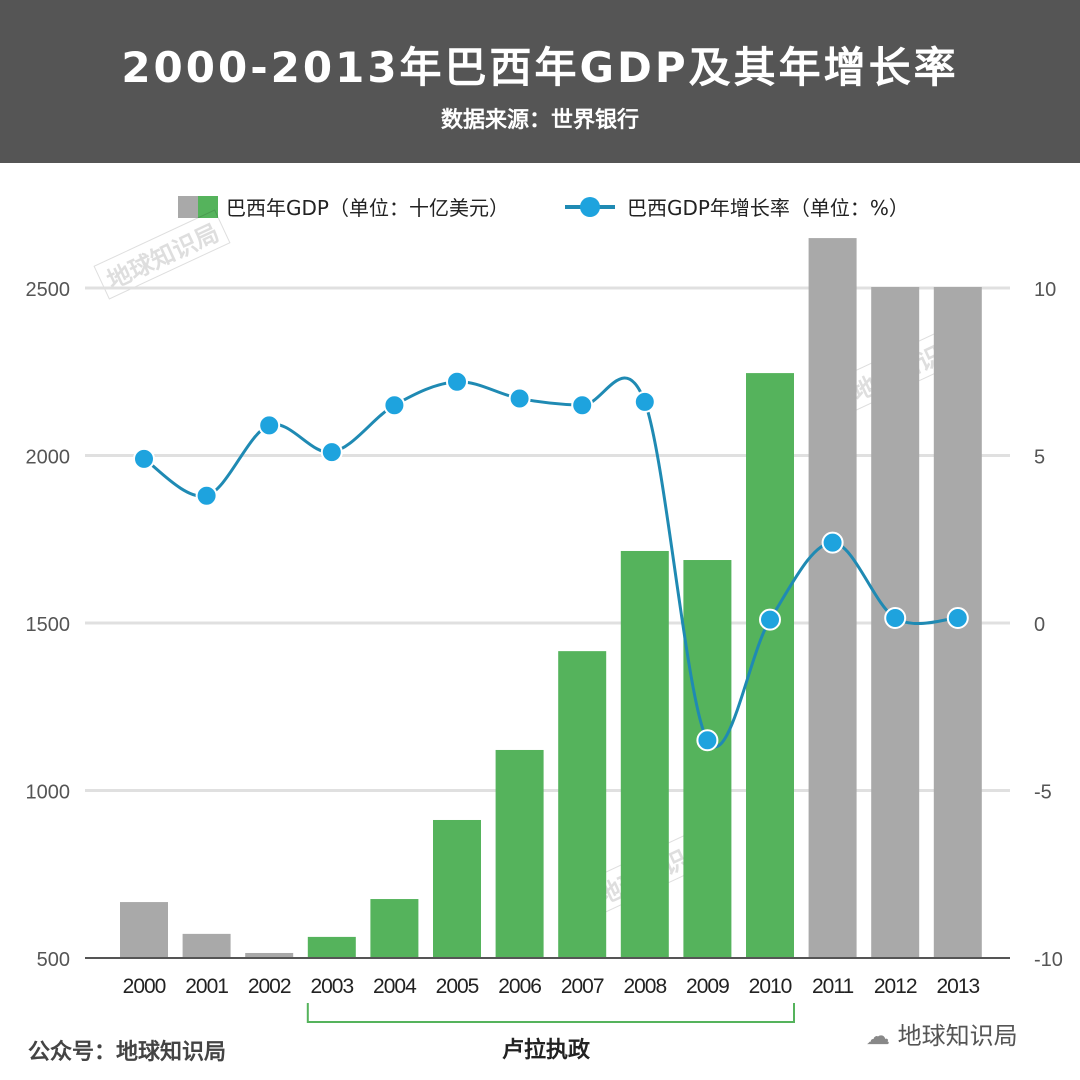 The width and height of the screenshot is (1080, 1080). I want to click on growth-point-2013, so click(957, 617).